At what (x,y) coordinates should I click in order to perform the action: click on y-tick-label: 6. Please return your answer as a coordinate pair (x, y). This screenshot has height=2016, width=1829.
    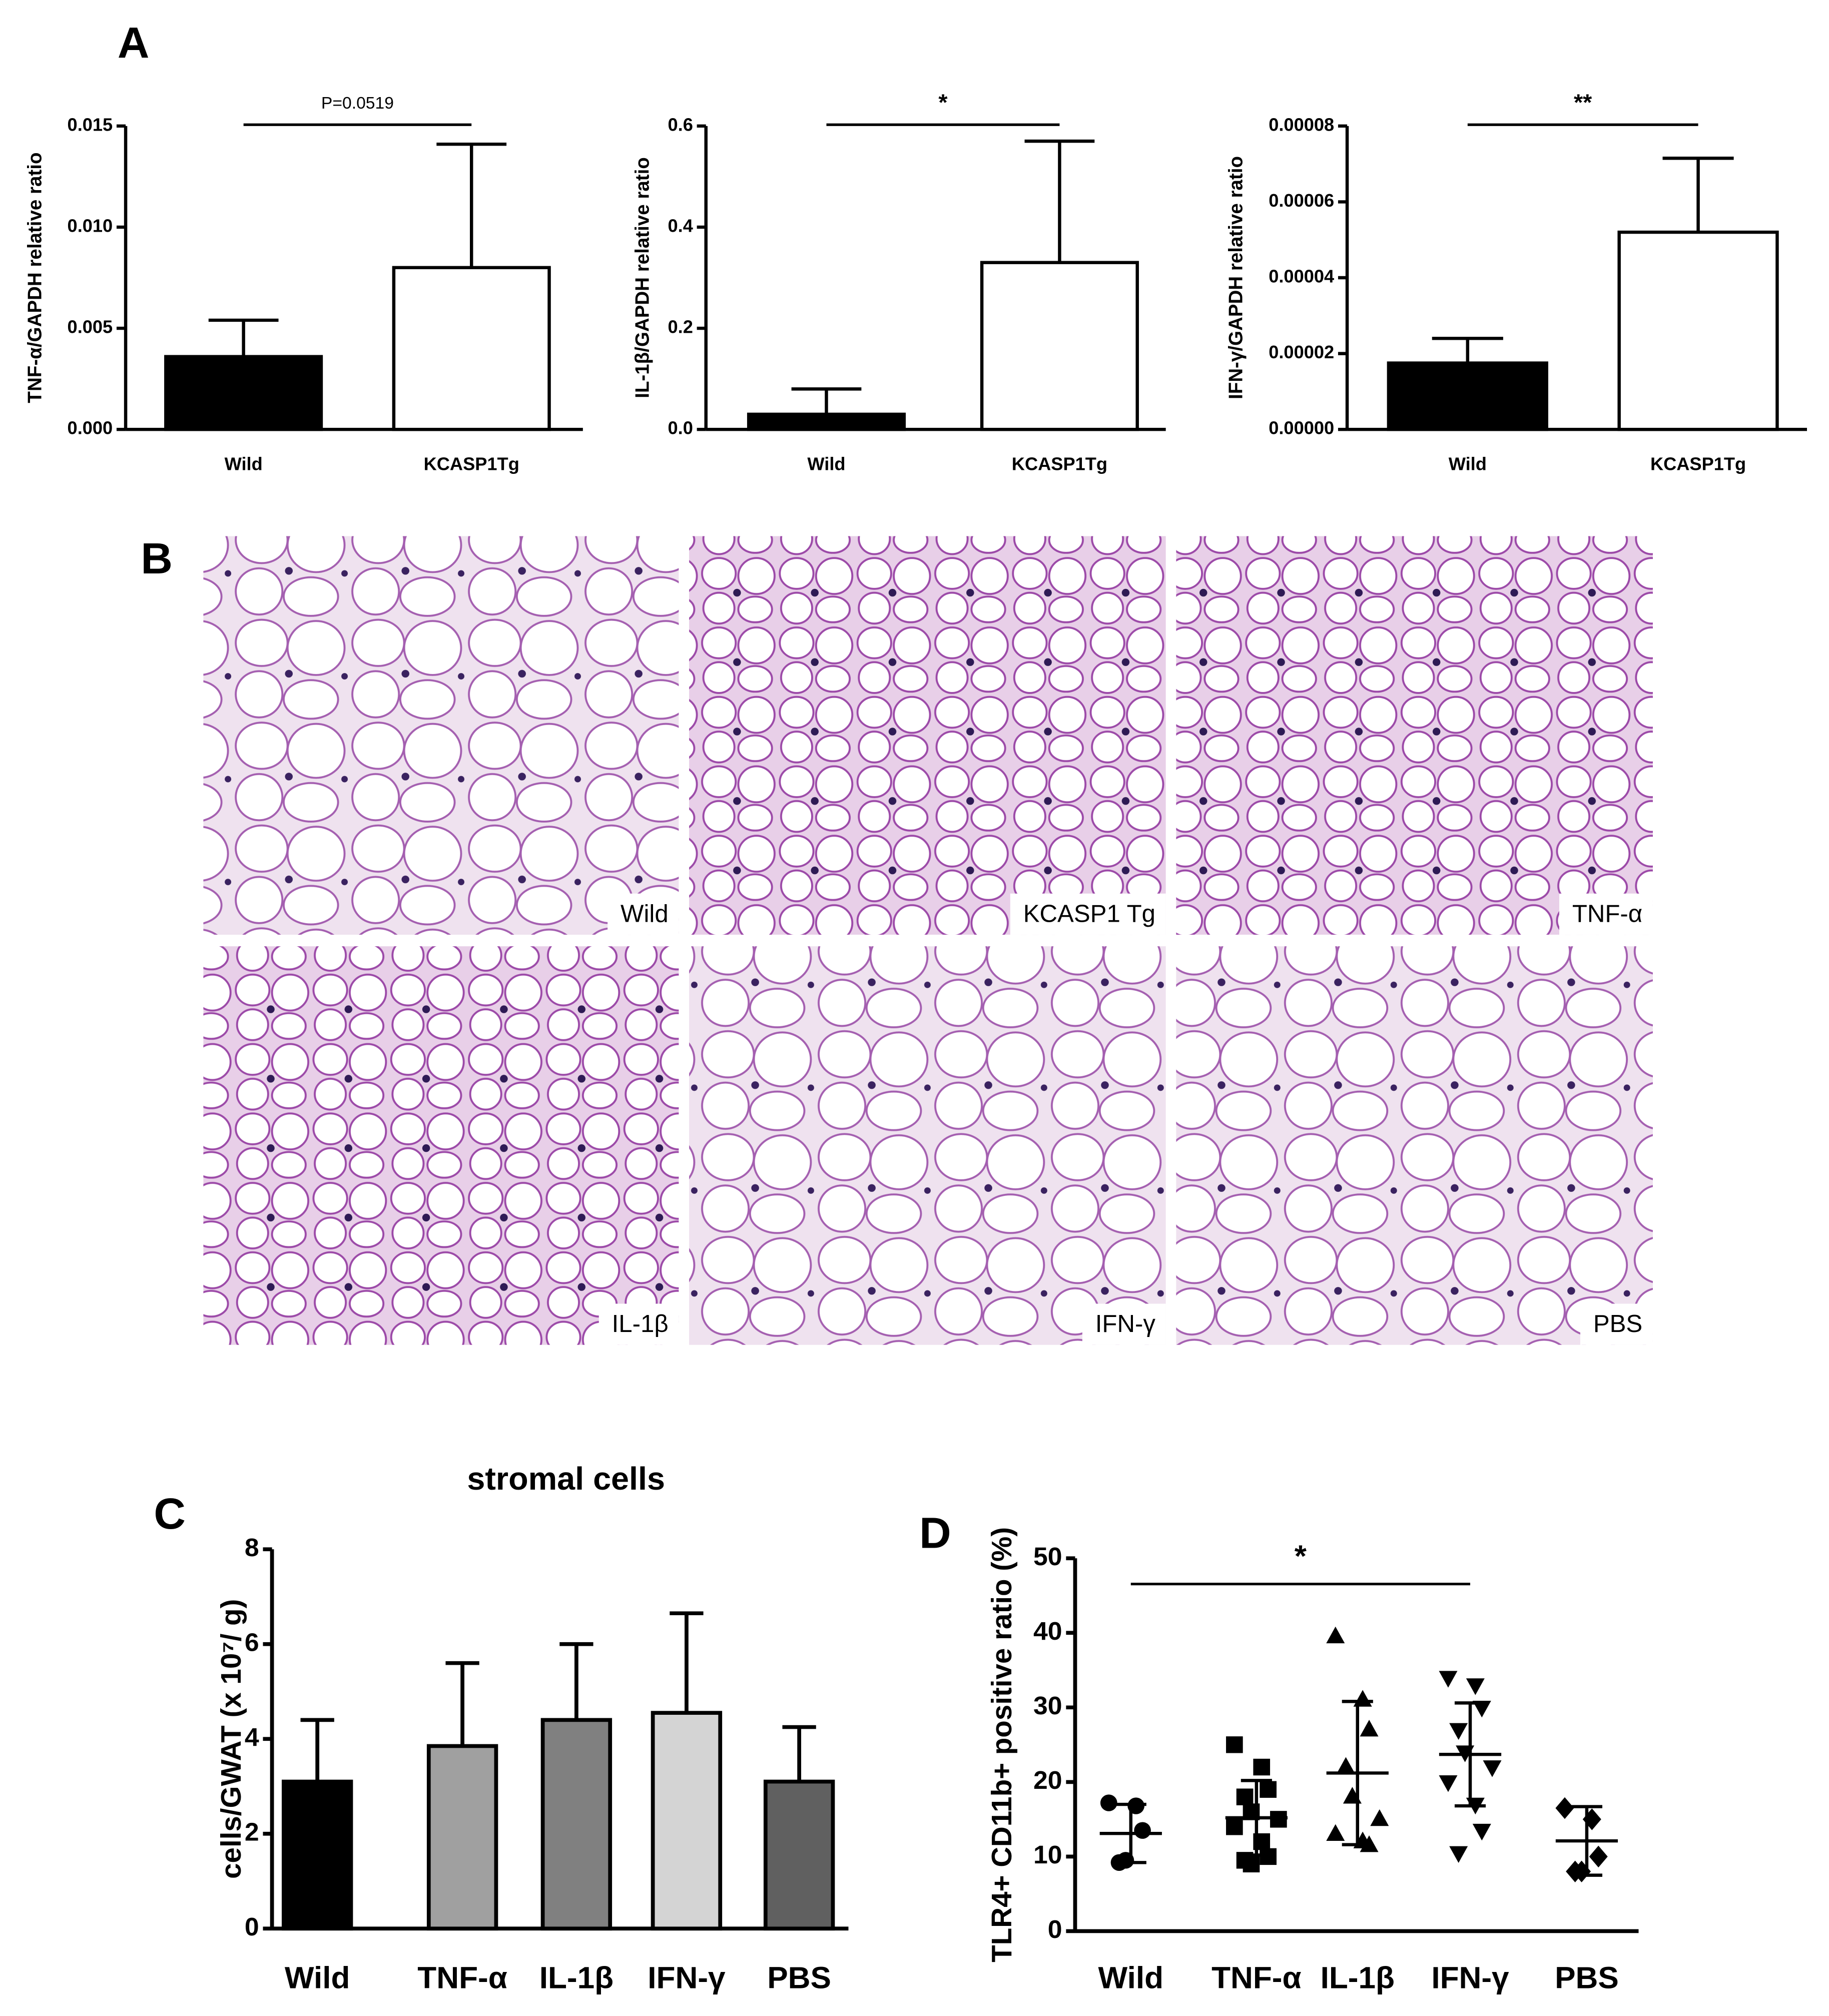
    Looking at the image, I should click on (252, 1642).